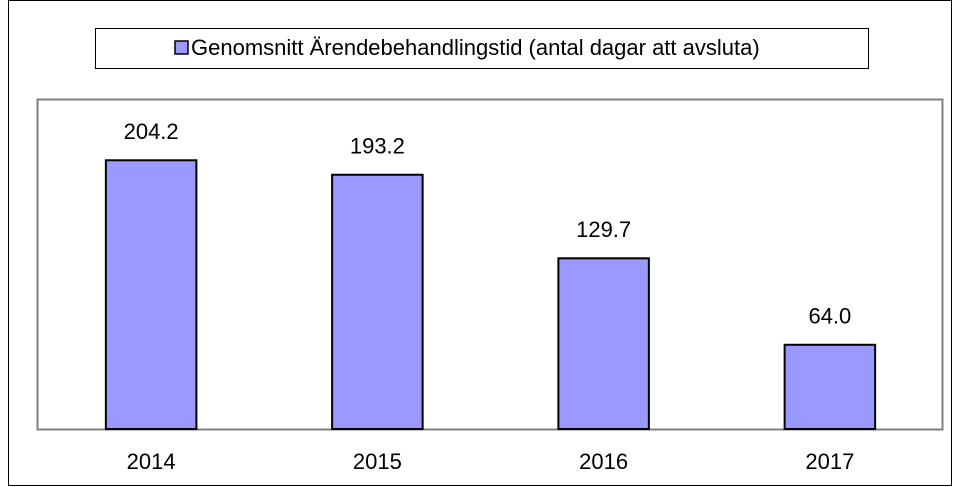 This screenshot has width=960, height=487. Describe the element at coordinates (829, 461) in the screenshot. I see `x-tick-label: 2017` at that location.